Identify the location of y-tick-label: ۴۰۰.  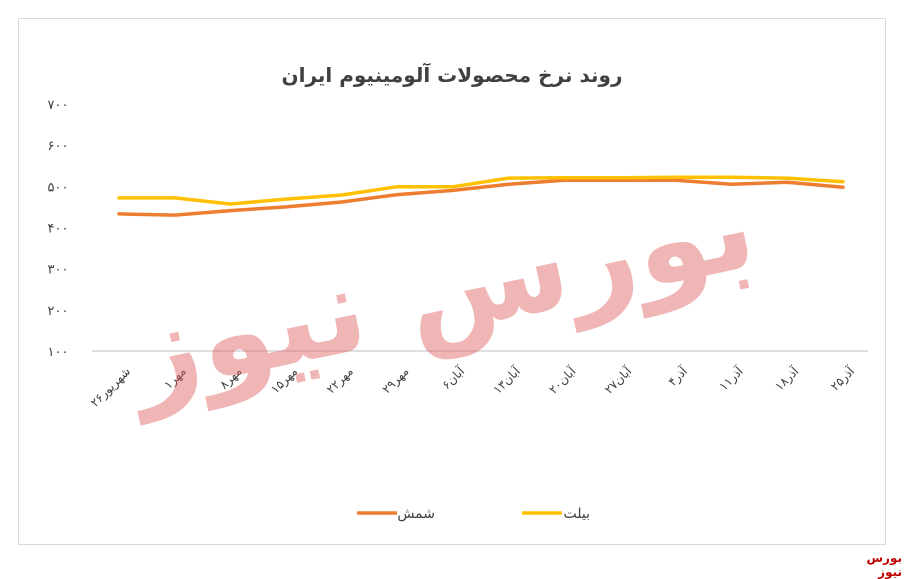
(58, 229).